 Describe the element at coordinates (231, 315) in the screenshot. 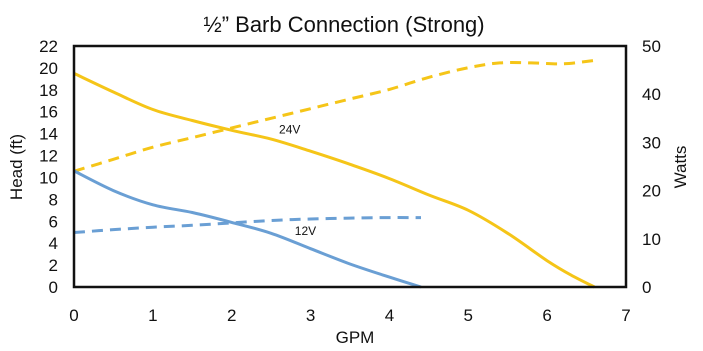

I see `x-tick-label: 2` at that location.